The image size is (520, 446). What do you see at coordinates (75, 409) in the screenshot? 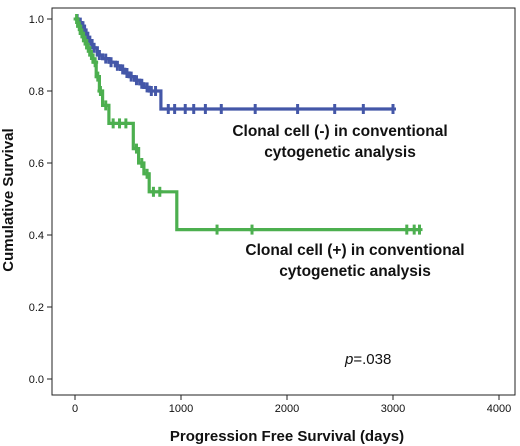
I see `x-tick-label: 0` at bounding box center [75, 409].